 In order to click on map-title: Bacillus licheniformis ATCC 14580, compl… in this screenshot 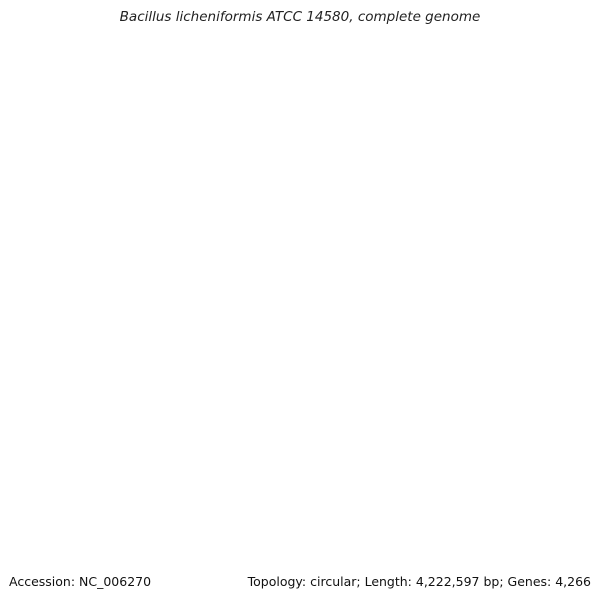, I will do `click(300, 17)`.